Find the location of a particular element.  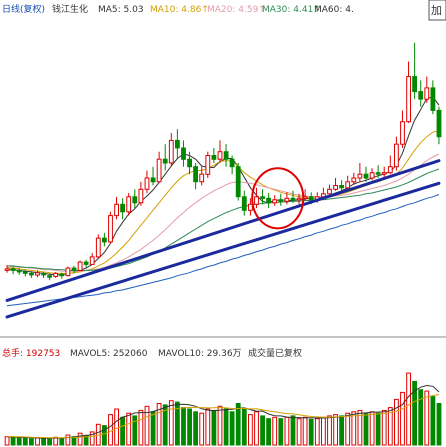

add-button is located at coordinates (437, 10).